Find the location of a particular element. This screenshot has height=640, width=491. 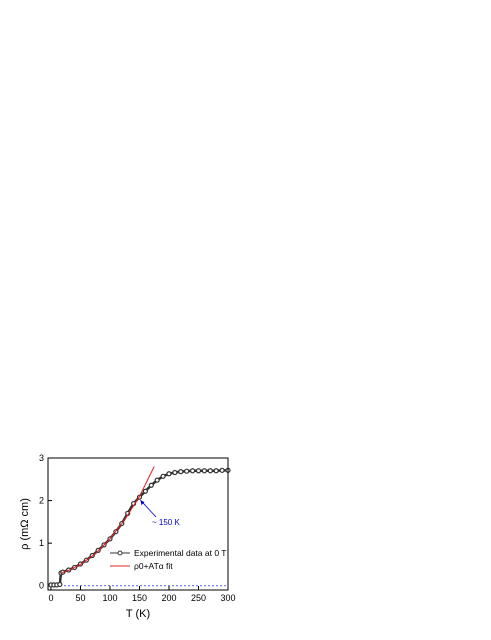

y-tick-label: 3 is located at coordinates (41, 458).